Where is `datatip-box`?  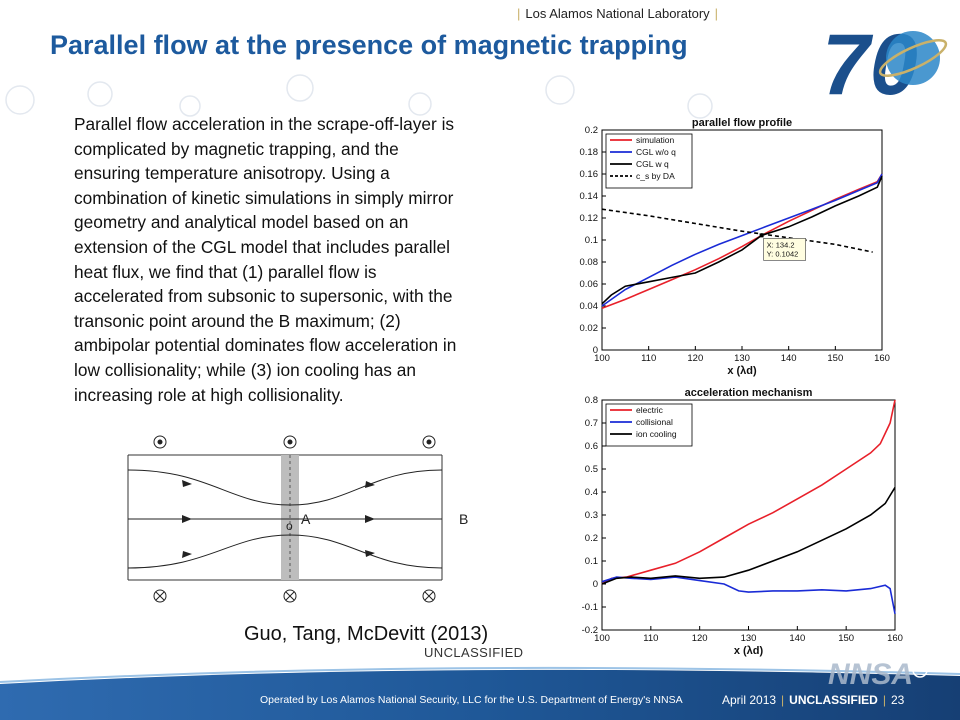 datatip-box is located at coordinates (784, 249).